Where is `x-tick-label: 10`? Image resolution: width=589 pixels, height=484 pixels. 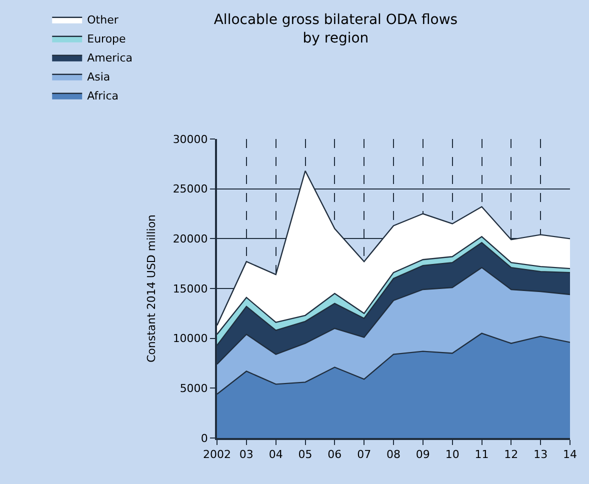
x-tick-label: 10 is located at coordinates (452, 455).